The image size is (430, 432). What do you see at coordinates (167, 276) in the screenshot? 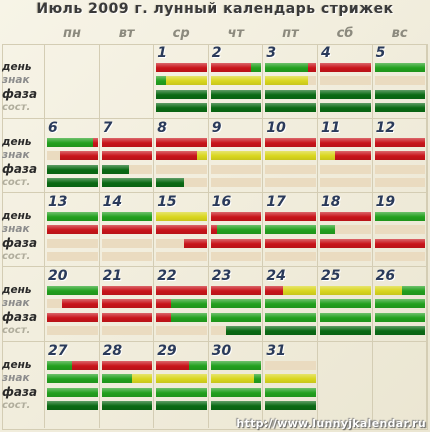
I see `day-number: 22` at bounding box center [167, 276].